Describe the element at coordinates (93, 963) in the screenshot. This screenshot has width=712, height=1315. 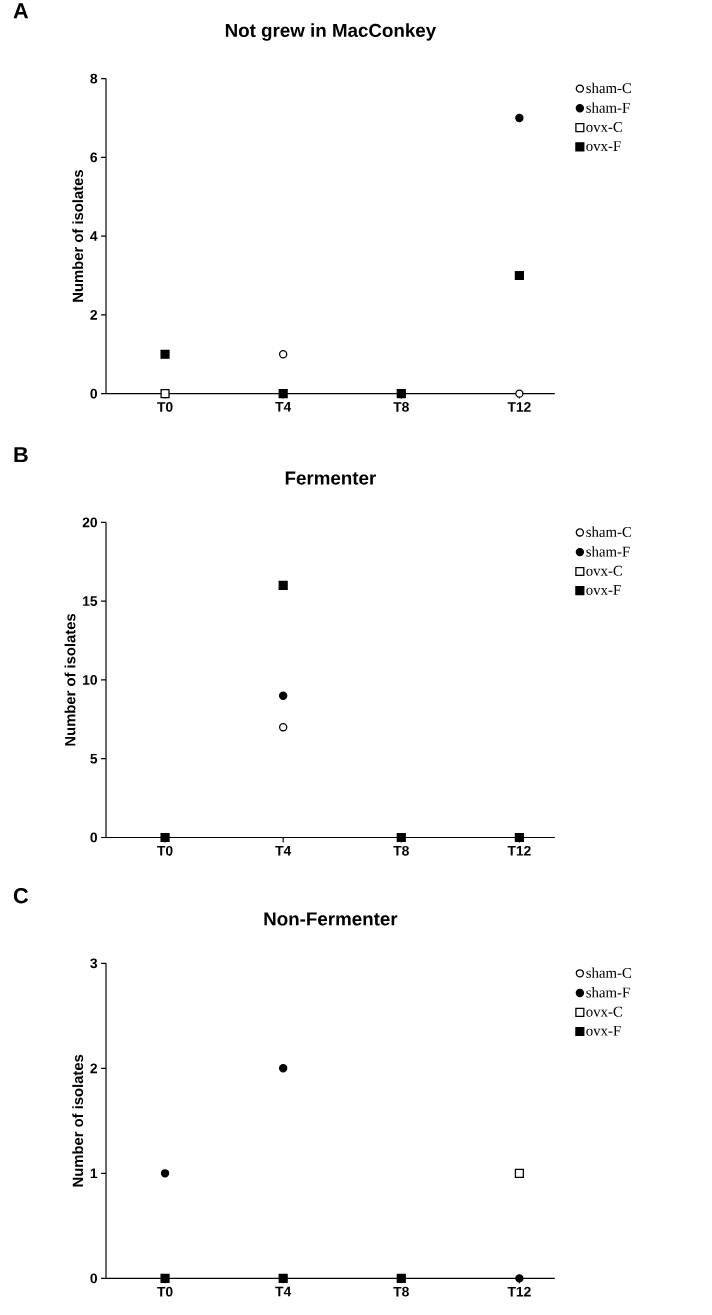
I see `y-tick-label: 3` at that location.